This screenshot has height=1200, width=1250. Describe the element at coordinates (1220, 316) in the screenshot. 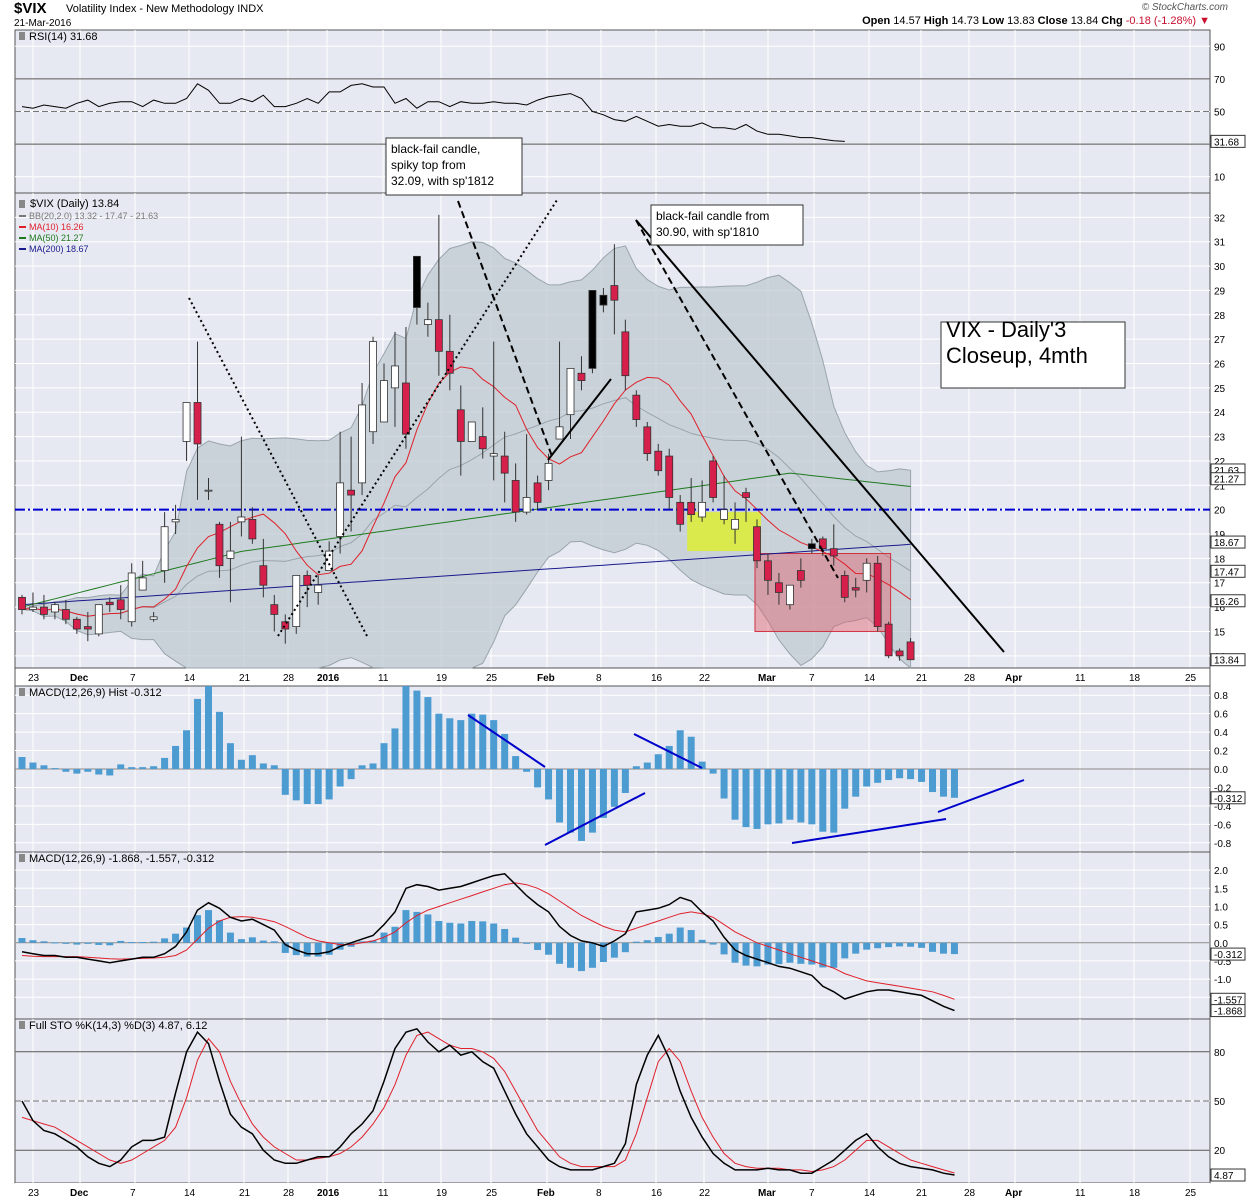

I see `price-tick-label: 28` at that location.